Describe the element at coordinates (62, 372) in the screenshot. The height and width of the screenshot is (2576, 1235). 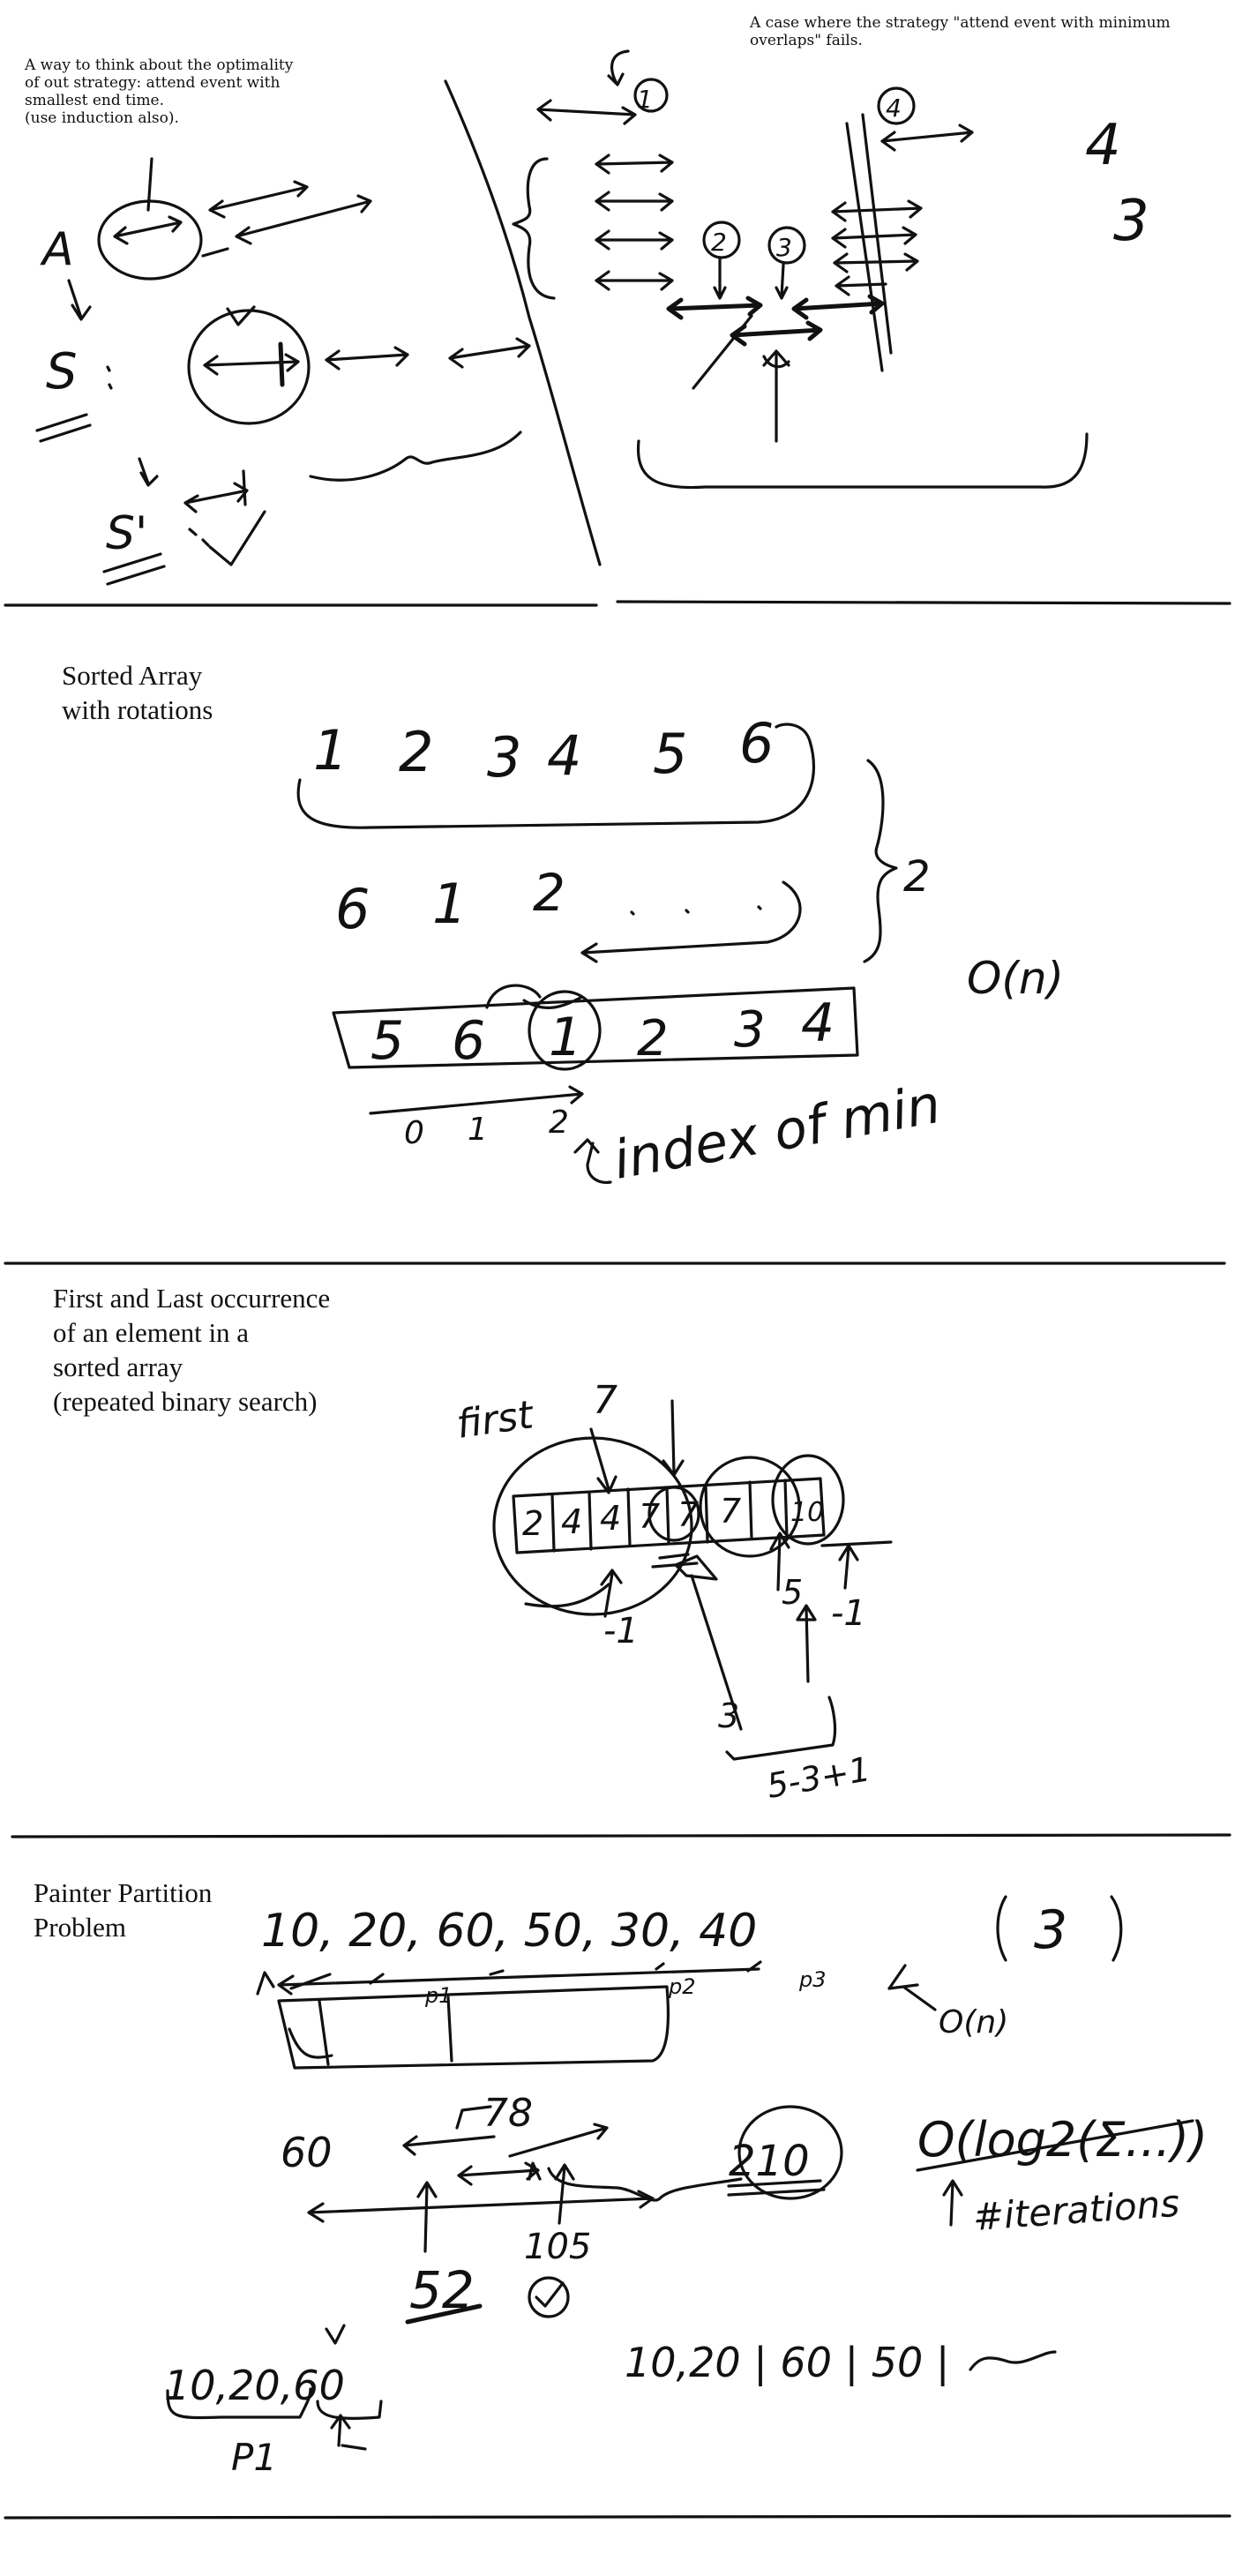
I see `label-s: S` at that location.